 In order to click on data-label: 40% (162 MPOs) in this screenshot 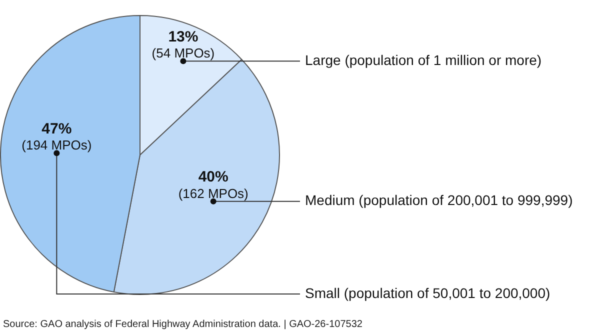, I will do `click(213, 184)`.